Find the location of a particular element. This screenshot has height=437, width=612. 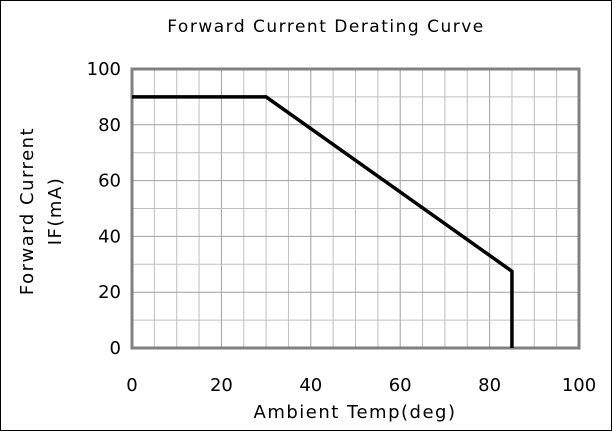

y-axis-label-group-2: IF(mA) is located at coordinates (55, 211).